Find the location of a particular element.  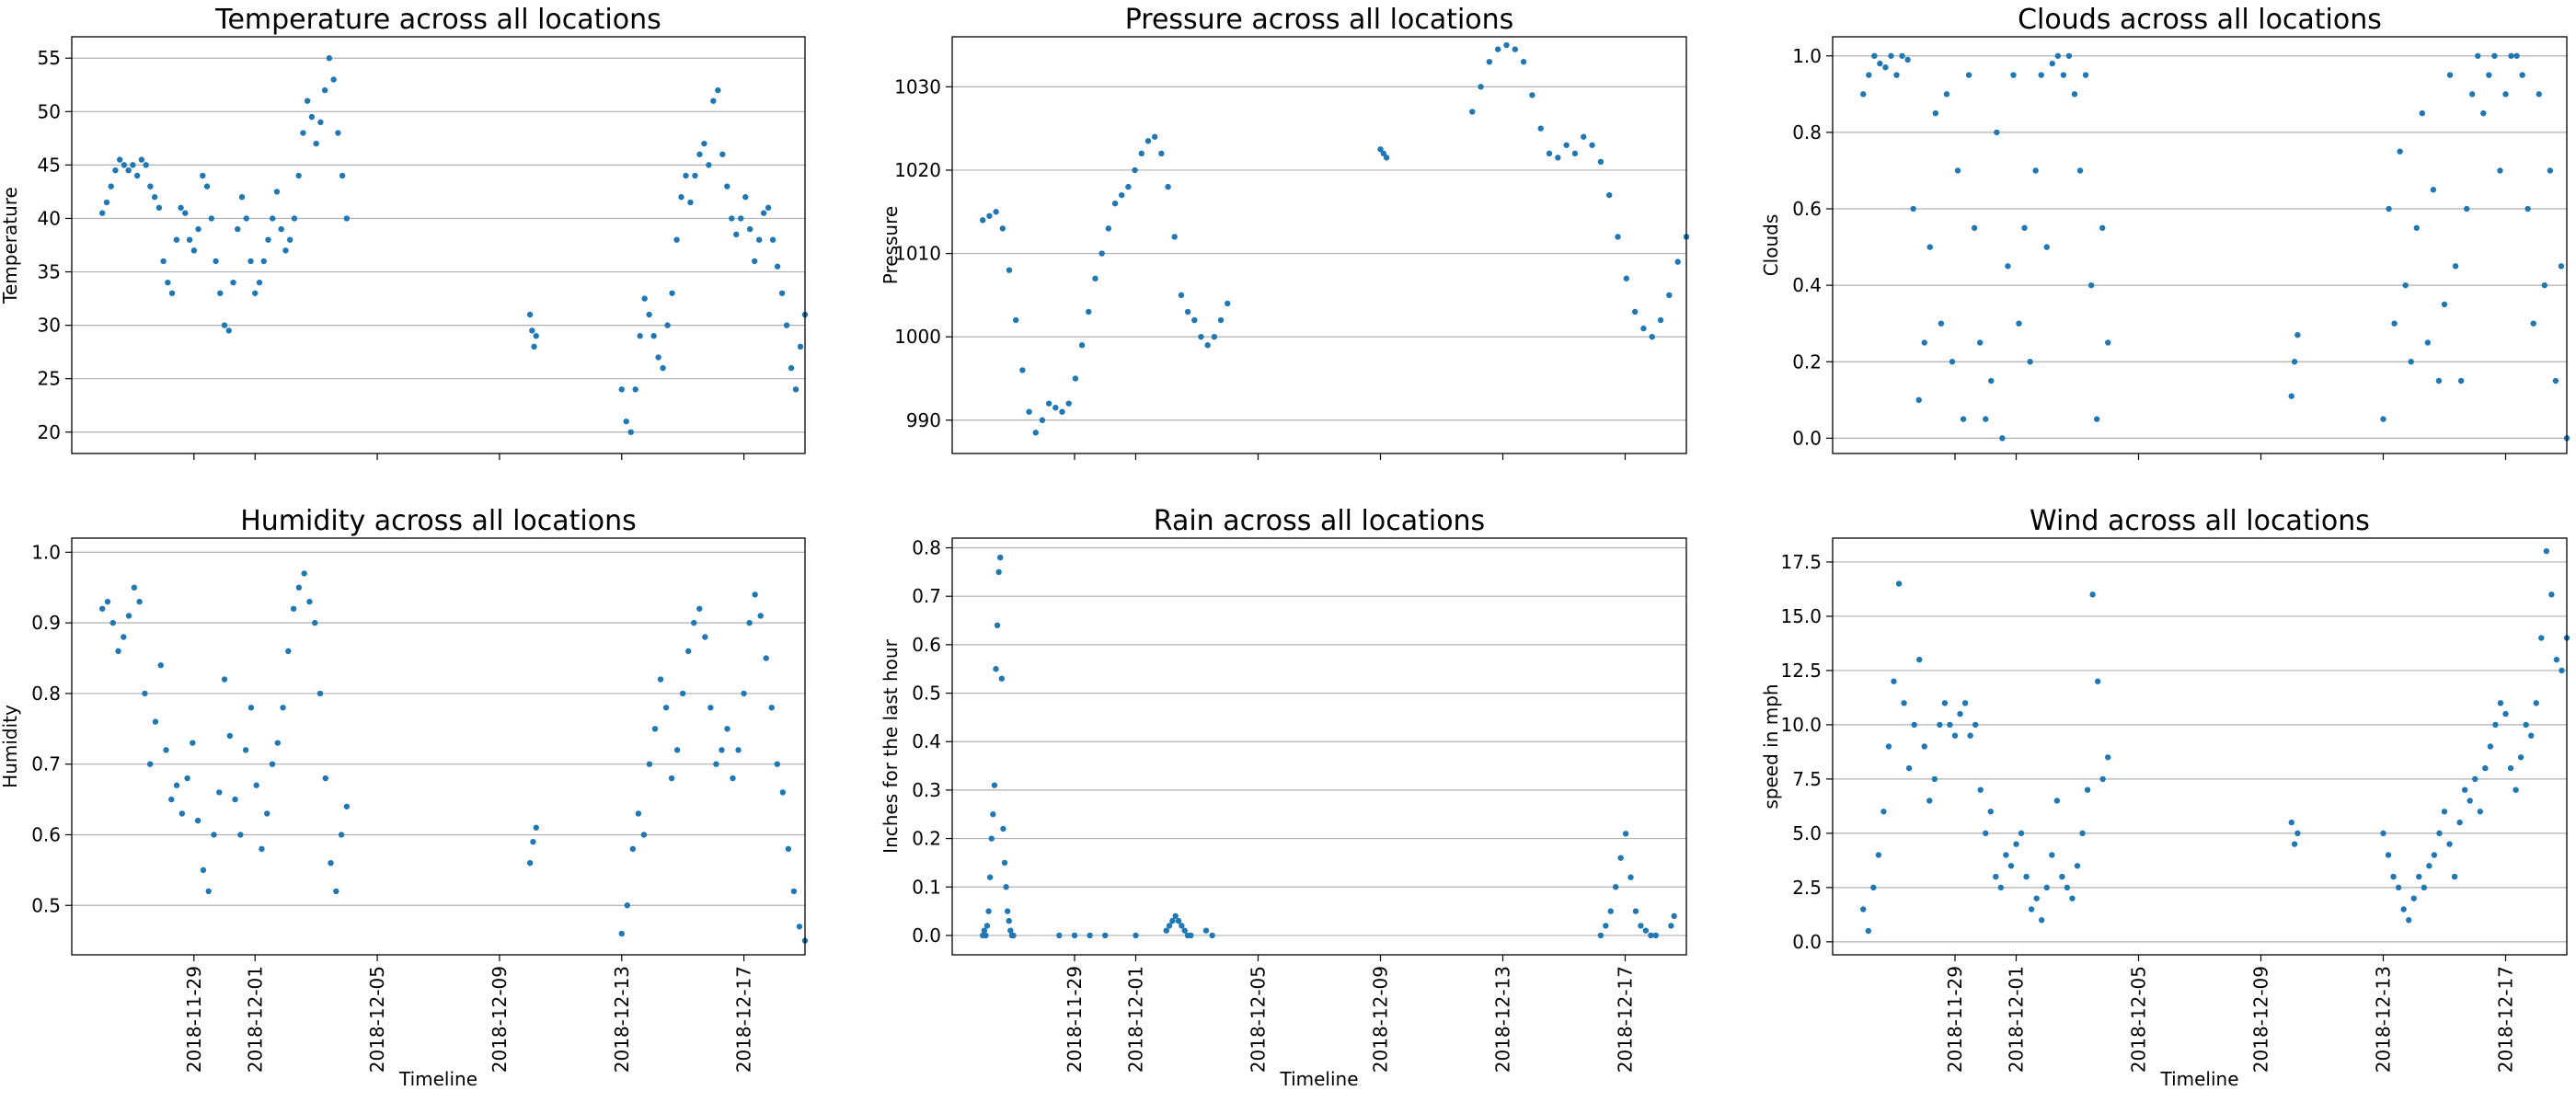

y-tick-label: 0.5 is located at coordinates (926, 694).